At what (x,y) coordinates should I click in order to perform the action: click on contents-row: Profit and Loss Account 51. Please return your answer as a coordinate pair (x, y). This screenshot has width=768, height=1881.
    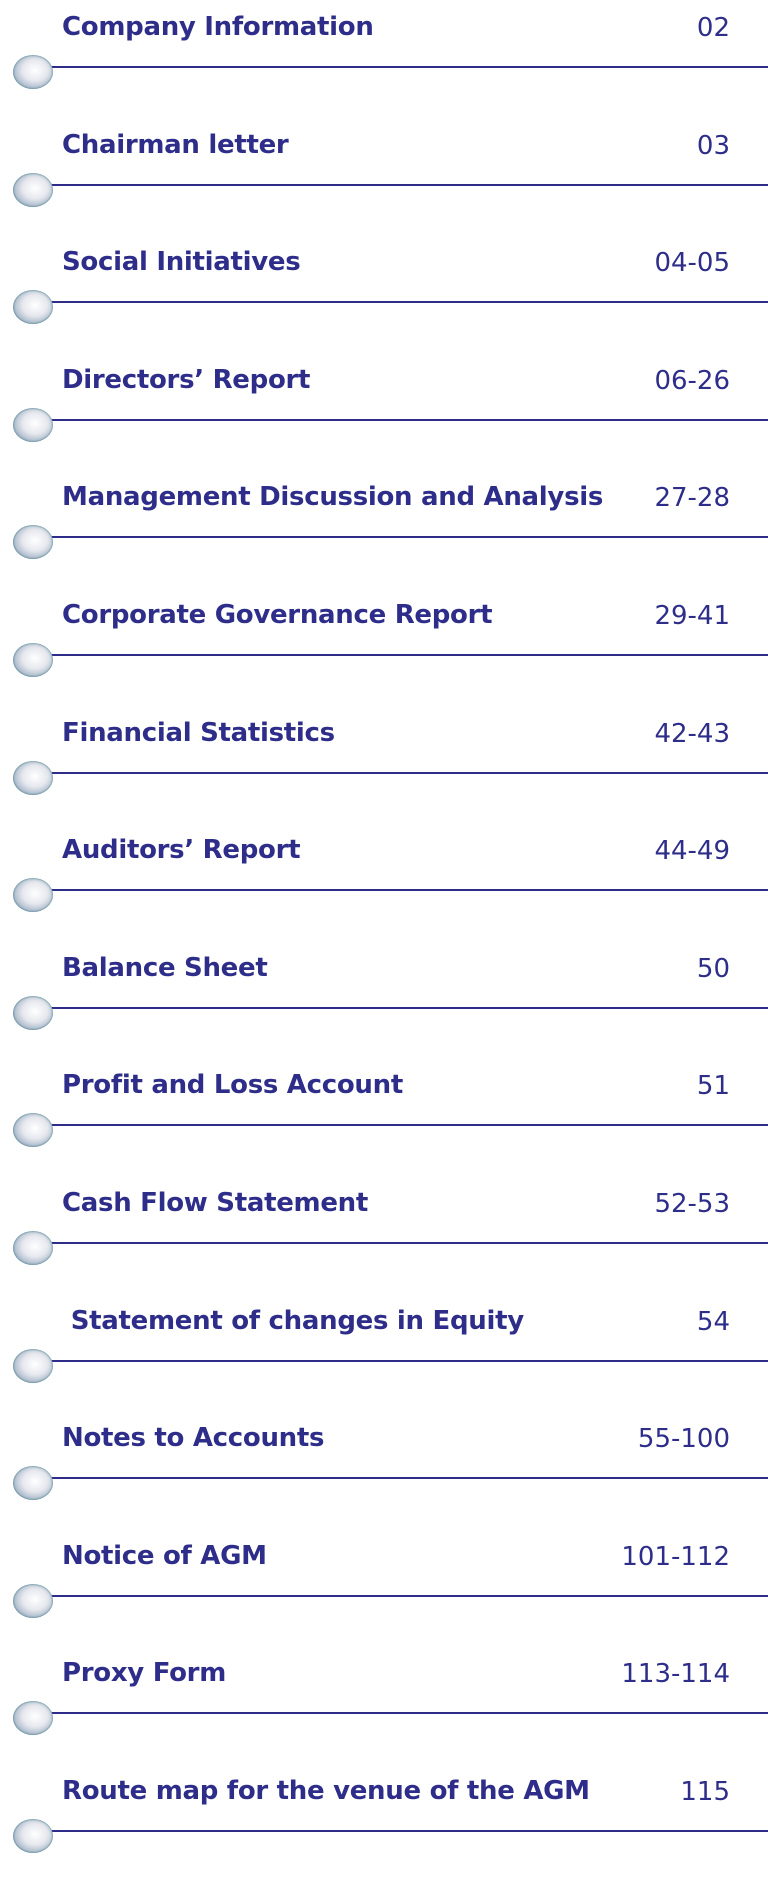
    Looking at the image, I should click on (384, 1116).